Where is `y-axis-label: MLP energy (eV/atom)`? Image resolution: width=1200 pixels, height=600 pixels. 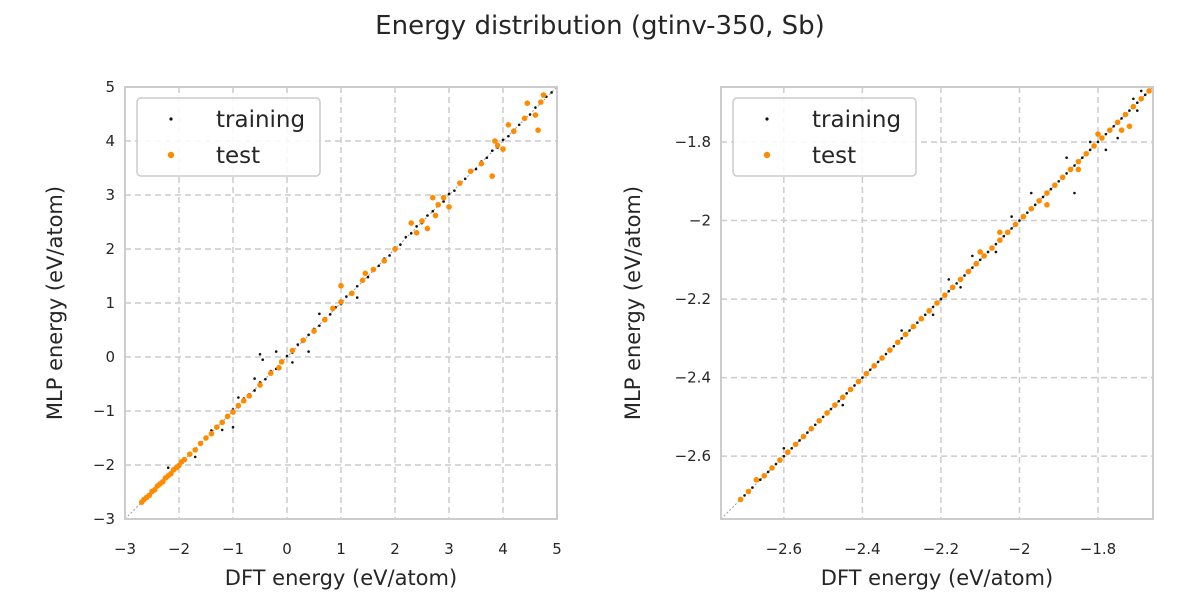
y-axis-label: MLP energy (eV/atom) is located at coordinates (55, 303).